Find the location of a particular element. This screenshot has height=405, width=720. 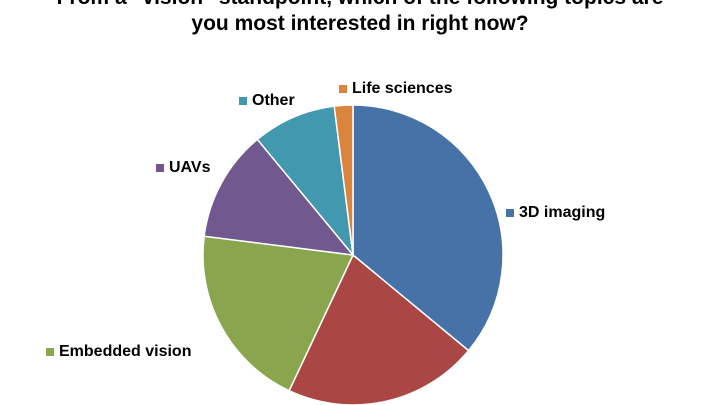

slice-label: Life sciences is located at coordinates (402, 88).